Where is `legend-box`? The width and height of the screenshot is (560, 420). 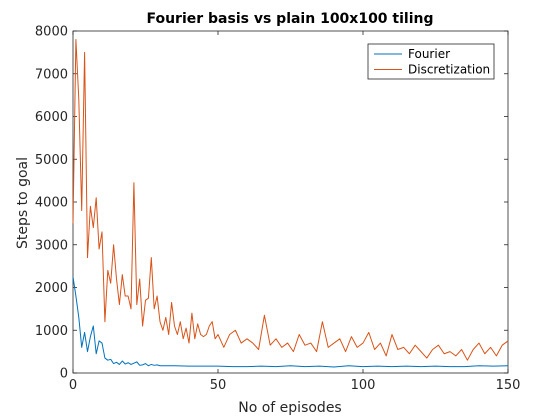 legend-box is located at coordinates (431, 61).